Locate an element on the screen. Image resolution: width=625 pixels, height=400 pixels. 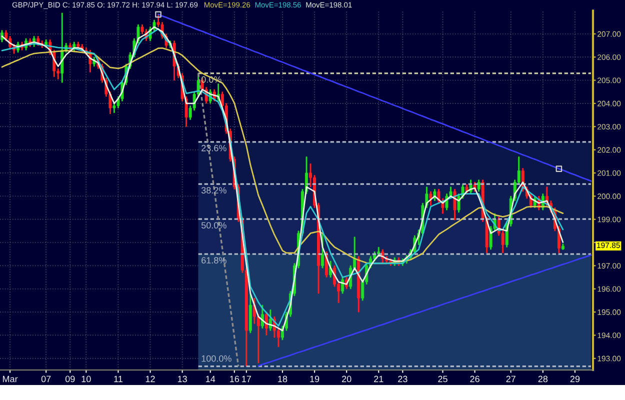
x-tick-label: 29 is located at coordinates (575, 379).